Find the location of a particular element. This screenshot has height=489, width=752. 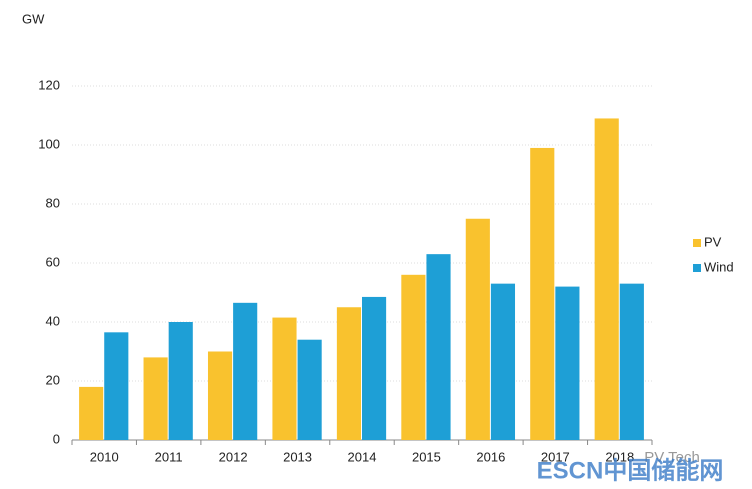

x-tick-label: 2013 is located at coordinates (297, 456).